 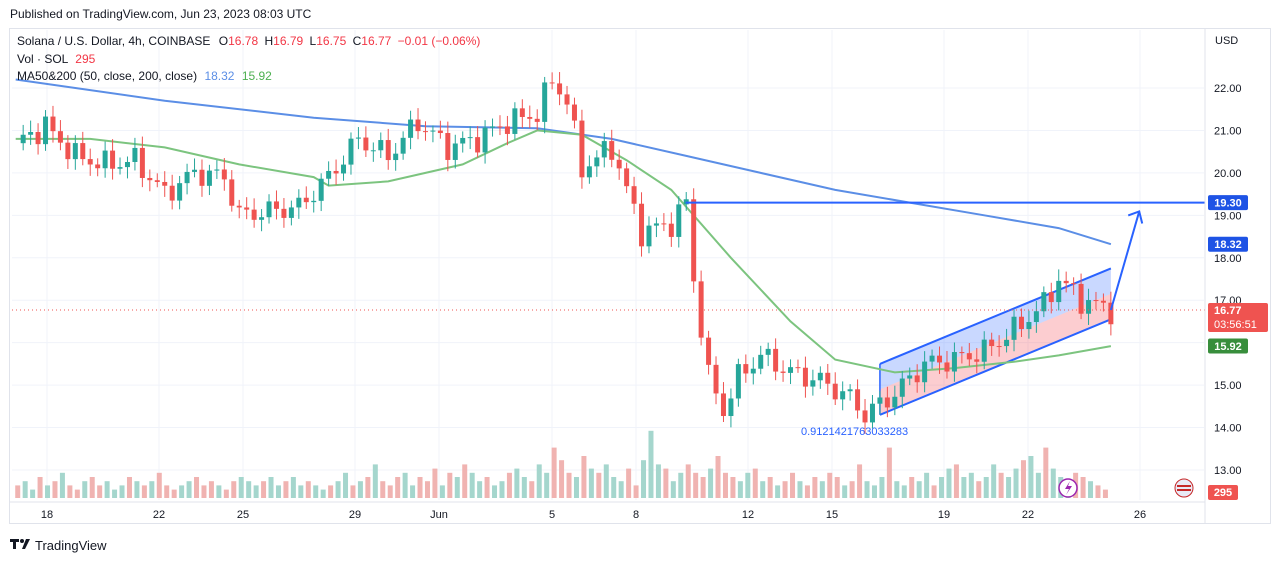 I want to click on ohlc-high: 16.79, so click(x=288, y=41).